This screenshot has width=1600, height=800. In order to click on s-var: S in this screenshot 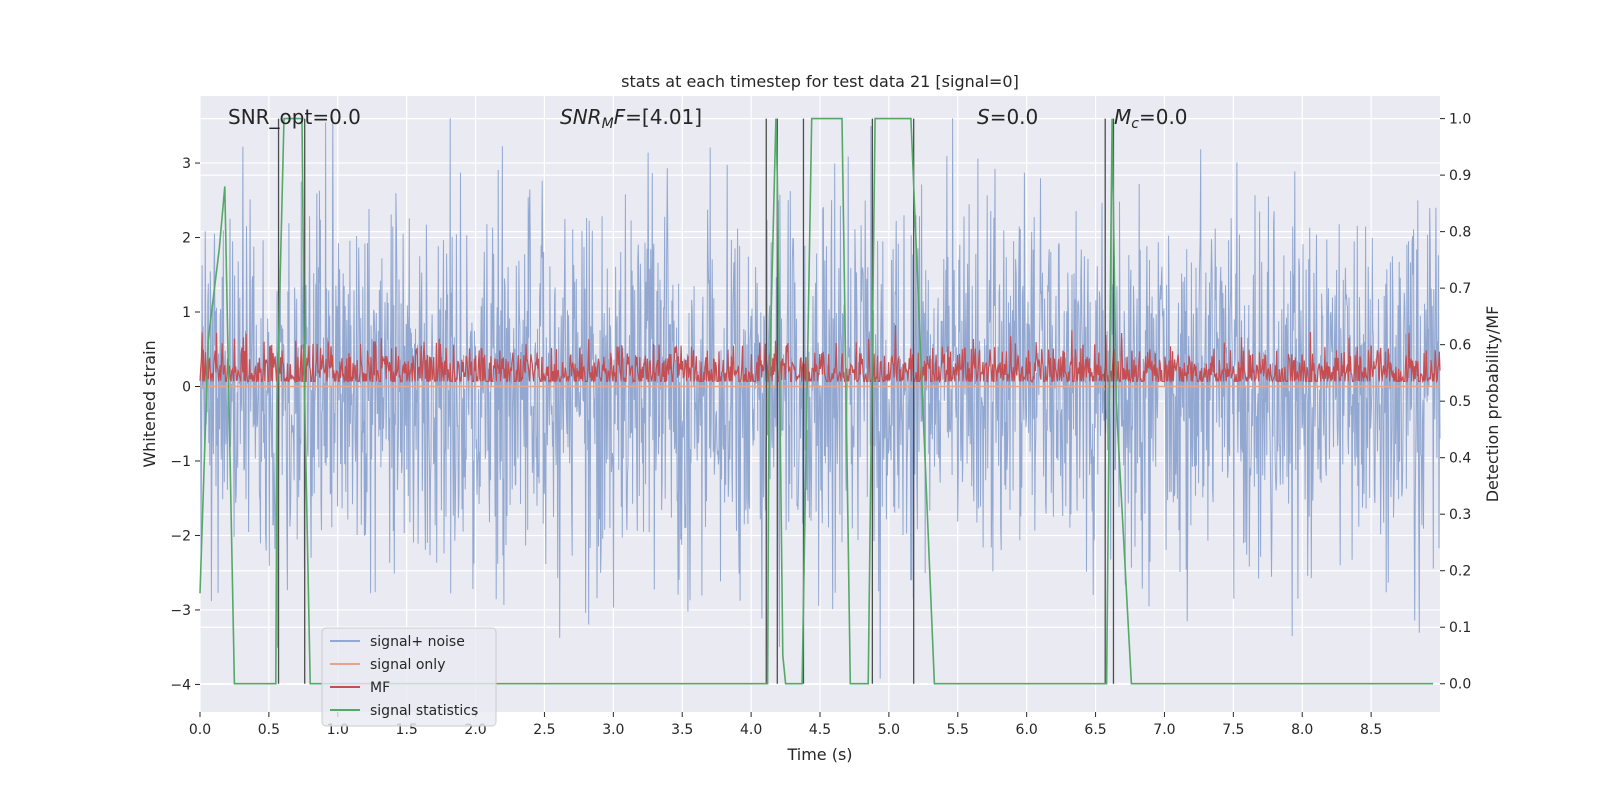, I will do `click(983, 117)`.